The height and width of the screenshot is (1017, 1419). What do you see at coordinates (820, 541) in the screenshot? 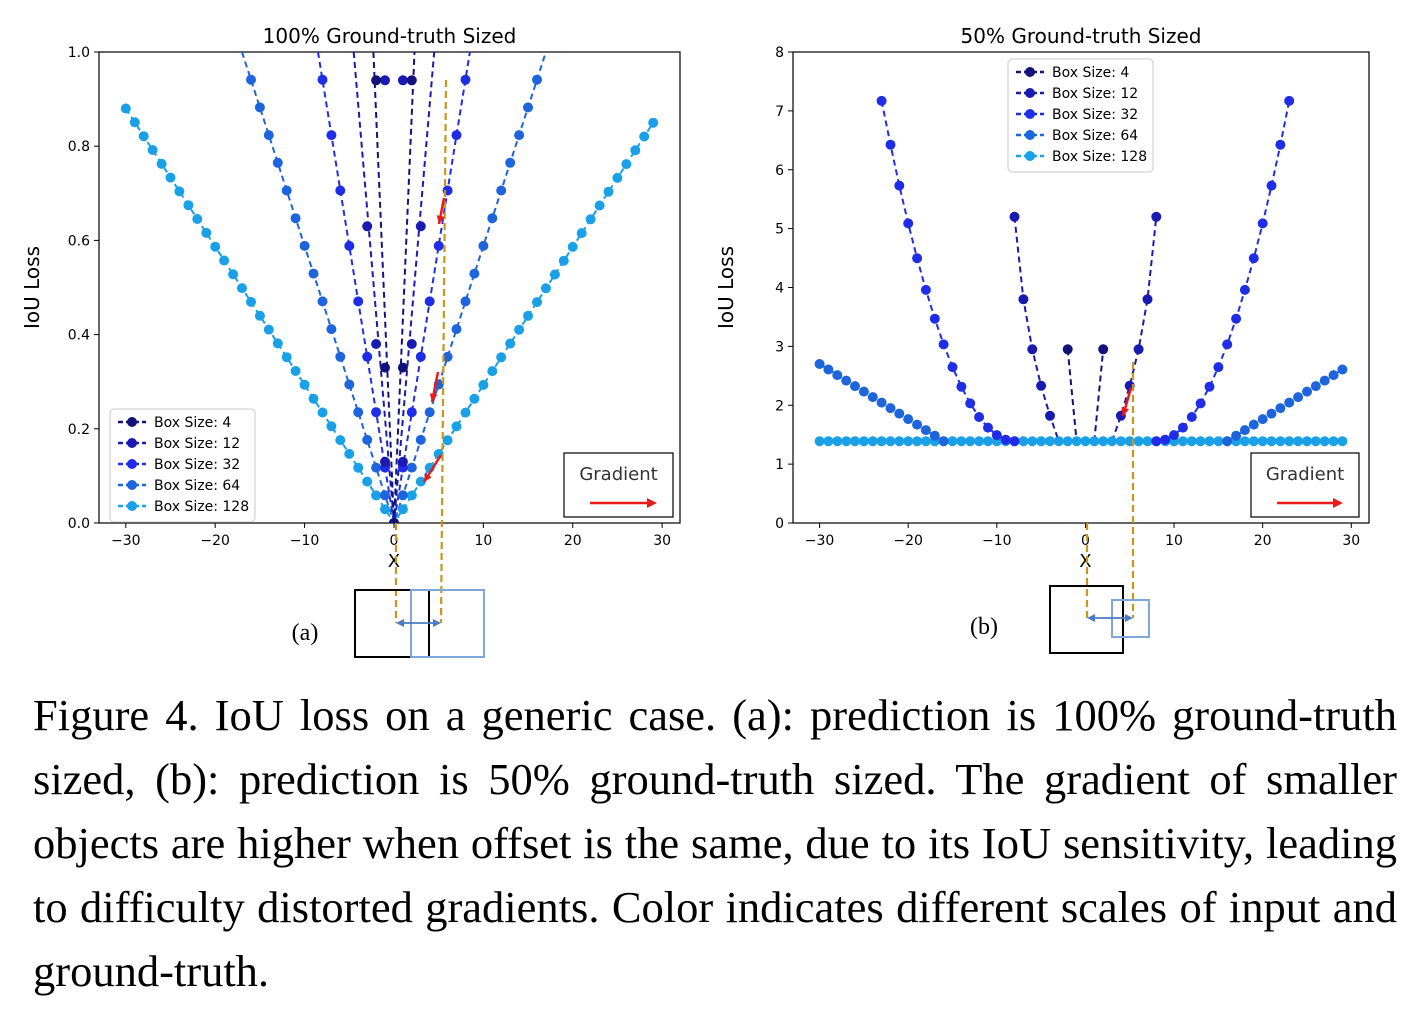
I see `panel-b-xtick-label: −30` at bounding box center [820, 541].